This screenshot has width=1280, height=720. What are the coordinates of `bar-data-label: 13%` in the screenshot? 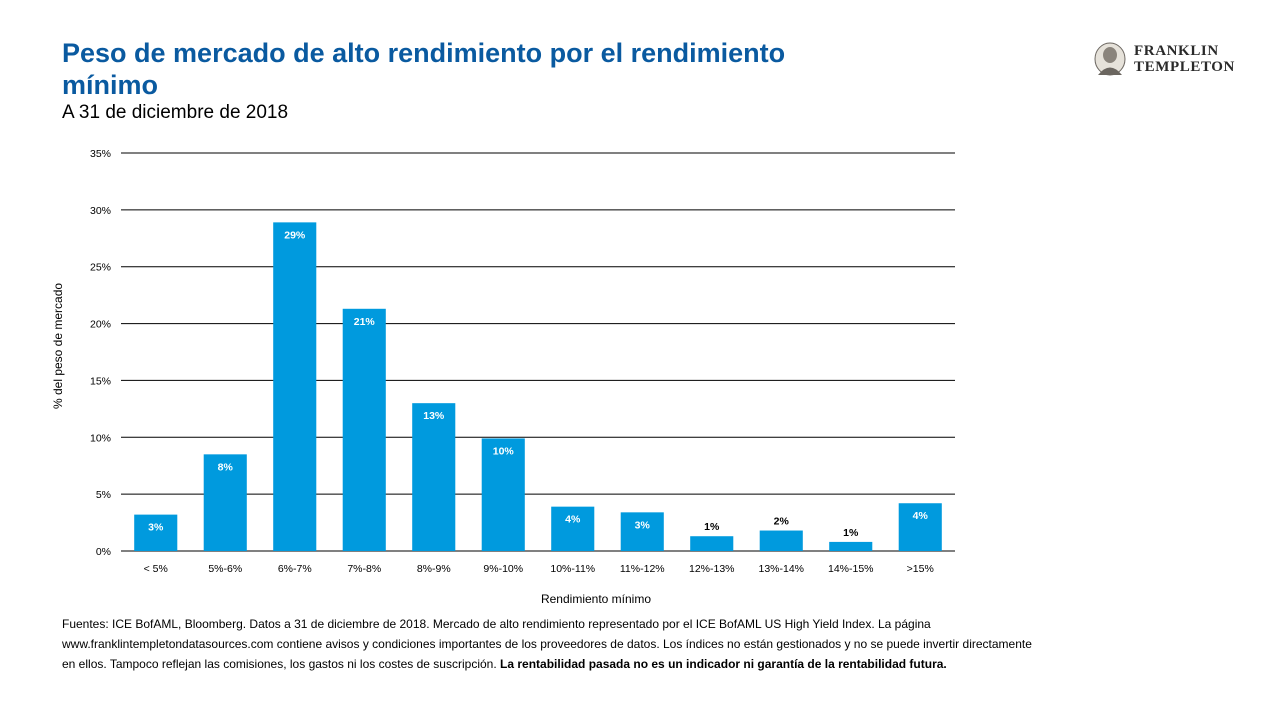 It's located at (434, 416).